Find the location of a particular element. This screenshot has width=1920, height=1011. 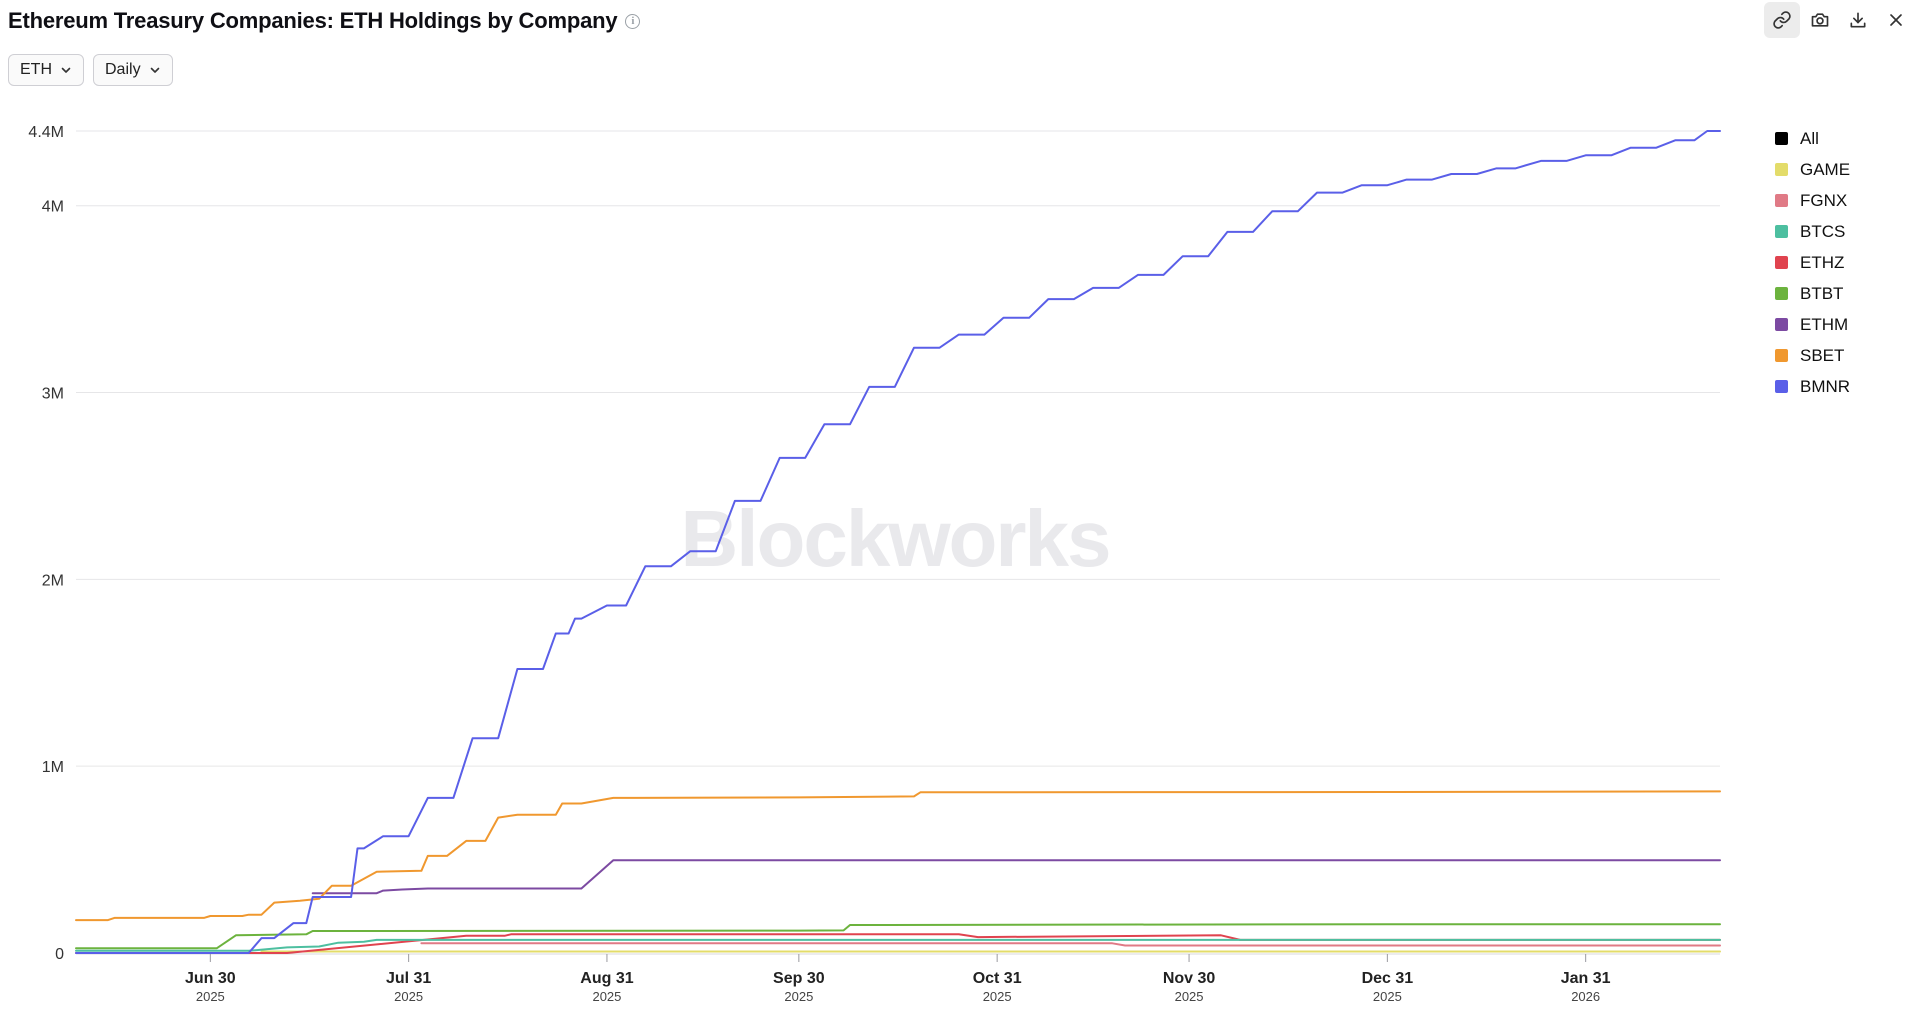

link-icon is located at coordinates (1782, 20).